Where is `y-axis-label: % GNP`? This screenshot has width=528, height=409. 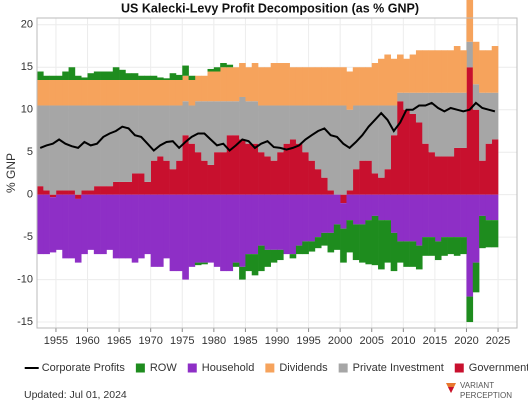
y-axis-label: % GNP is located at coordinates (11, 173).